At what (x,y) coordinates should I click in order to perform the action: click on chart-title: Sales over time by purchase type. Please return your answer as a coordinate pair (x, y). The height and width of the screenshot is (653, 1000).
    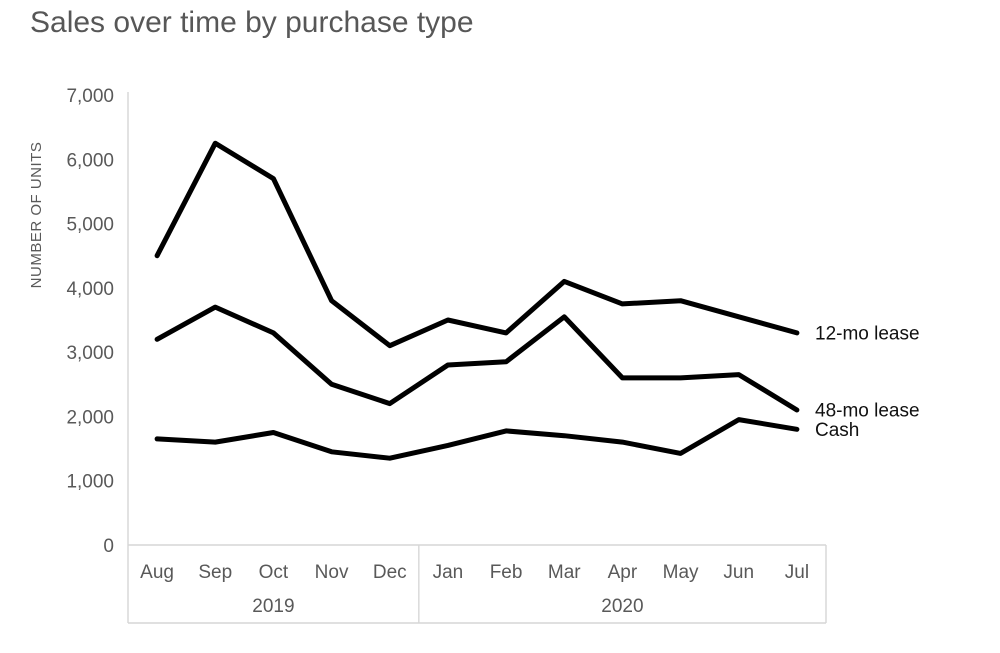
    Looking at the image, I should click on (252, 22).